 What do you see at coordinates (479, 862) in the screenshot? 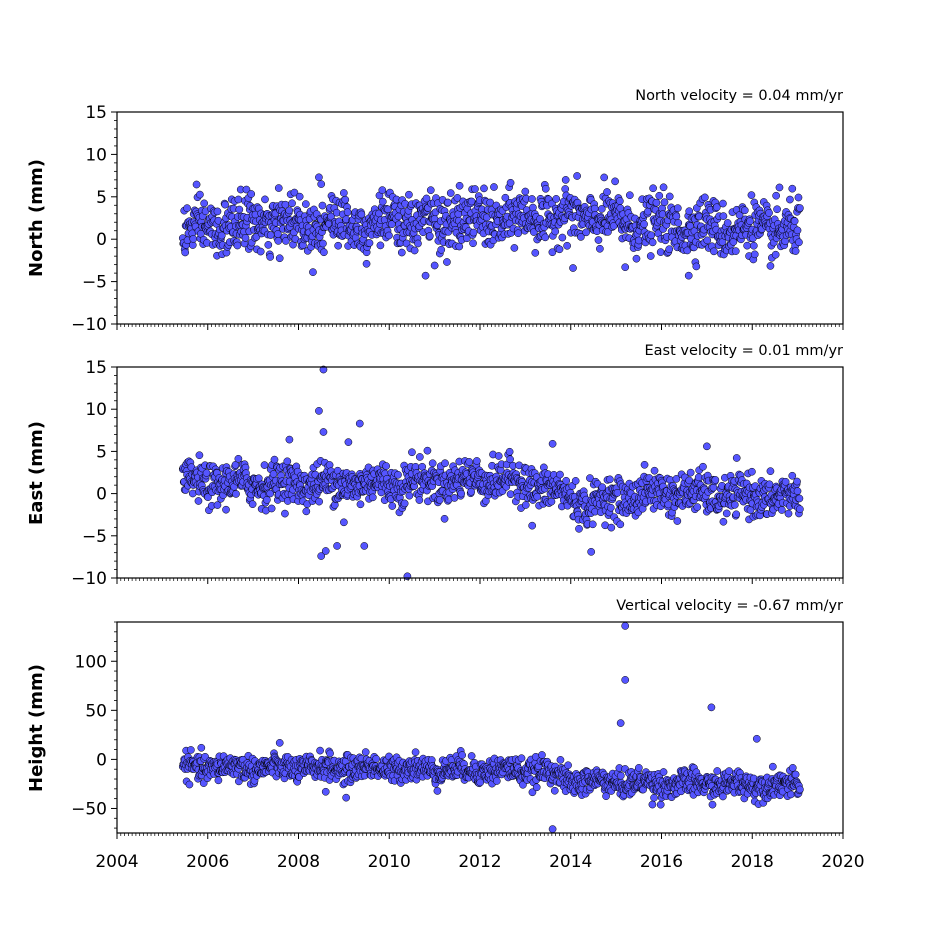
I see `x-axis-tick-labels: 2004 2006 2008 2010 2012 2014 2016 2018 2020` at bounding box center [479, 862].